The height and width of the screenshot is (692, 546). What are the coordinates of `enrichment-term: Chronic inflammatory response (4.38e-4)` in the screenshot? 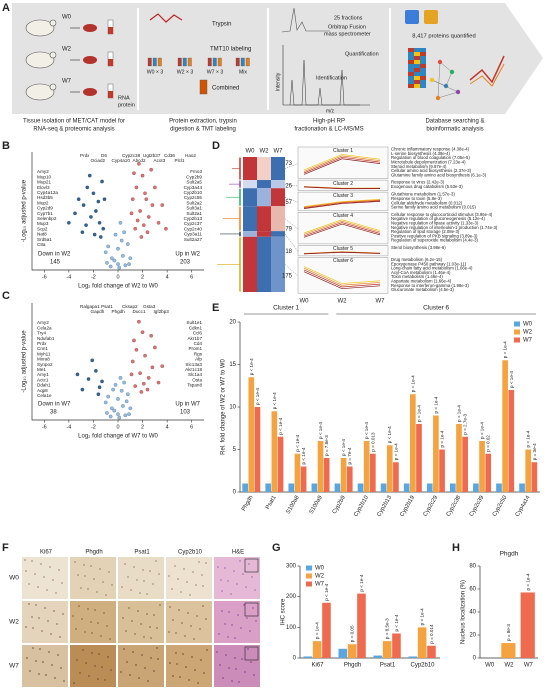 It's located at (430, 149).